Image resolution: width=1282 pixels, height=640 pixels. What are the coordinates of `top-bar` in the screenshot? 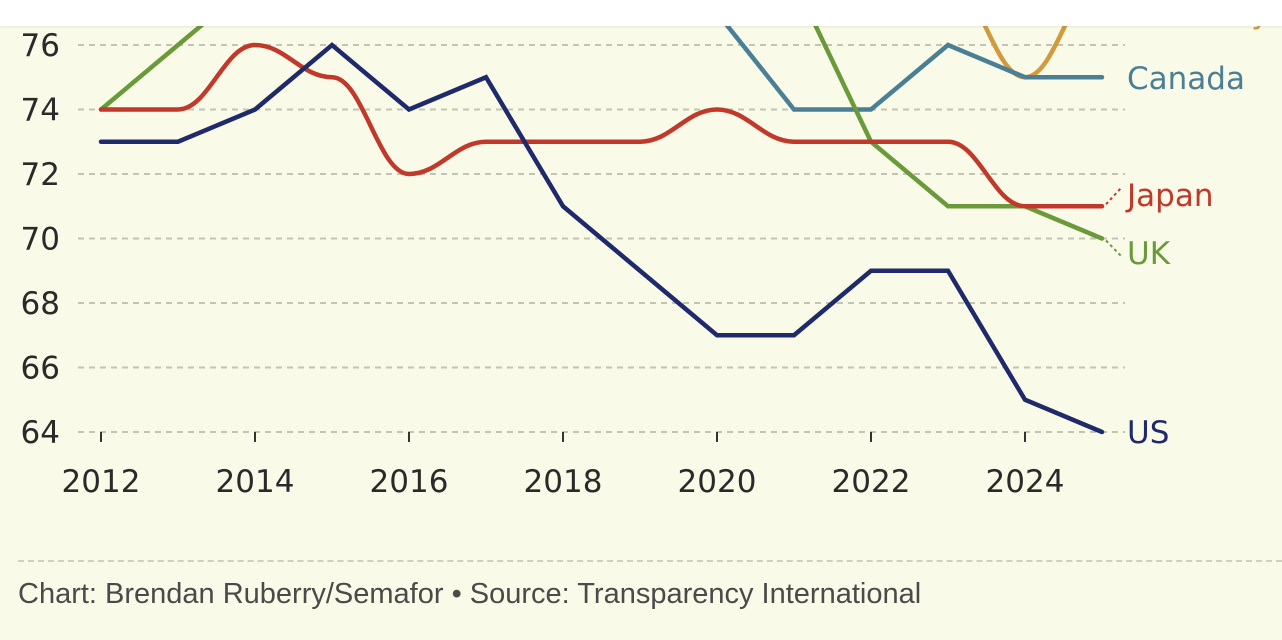 It's located at (641, 13).